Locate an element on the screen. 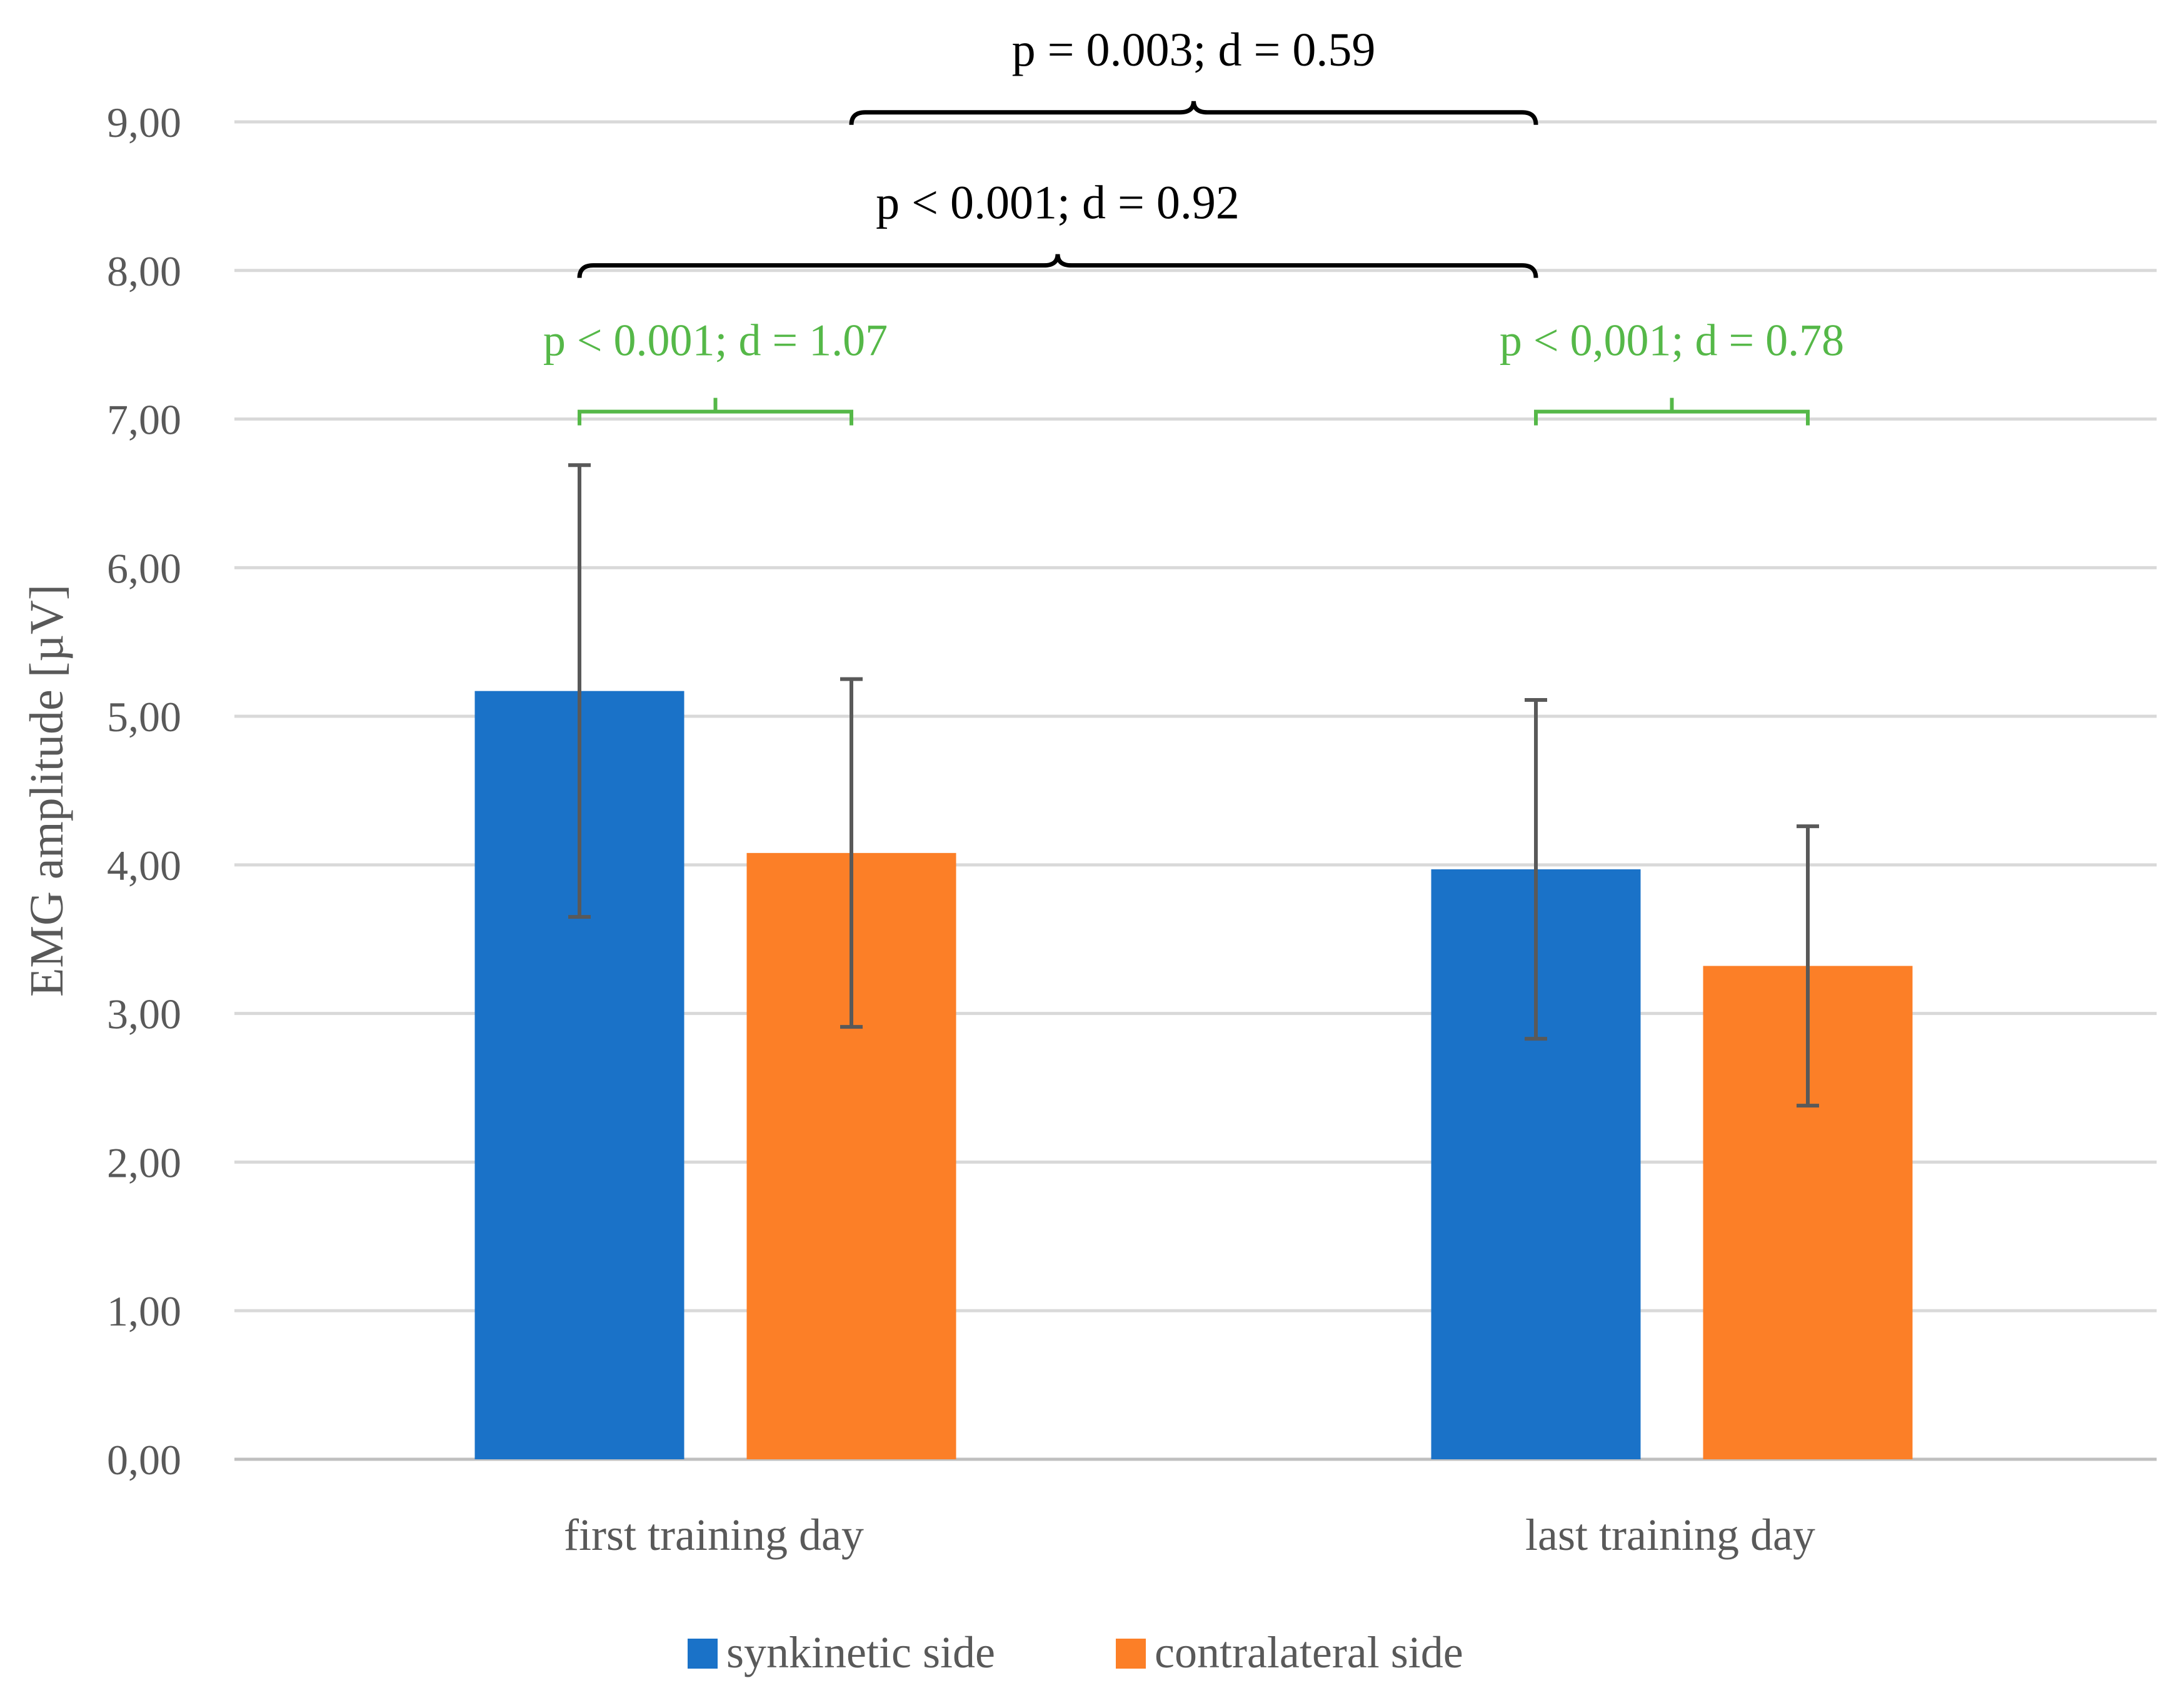 The width and height of the screenshot is (2166, 1708). significance-label: p = 0.003; d = 0.59 is located at coordinates (1194, 50).